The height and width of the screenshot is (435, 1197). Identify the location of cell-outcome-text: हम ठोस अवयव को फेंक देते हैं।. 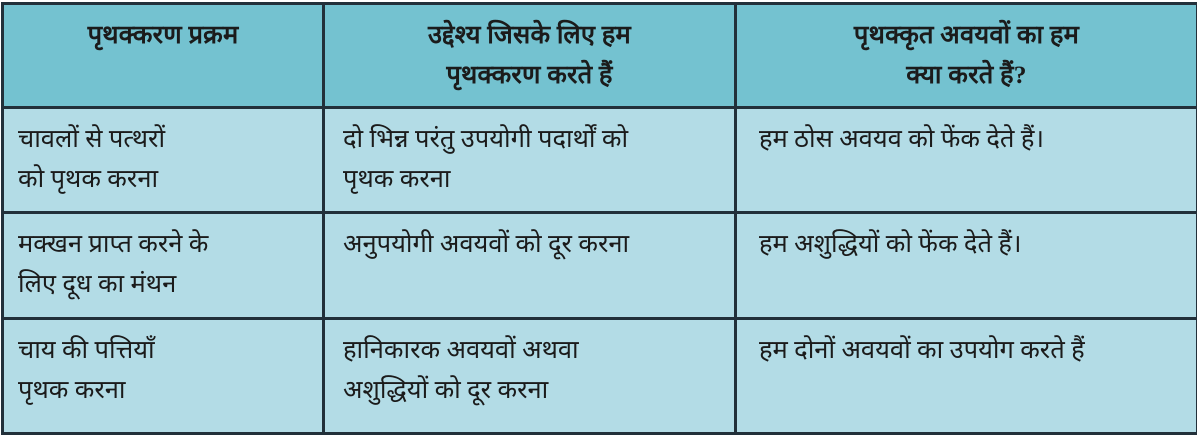
(966, 134).